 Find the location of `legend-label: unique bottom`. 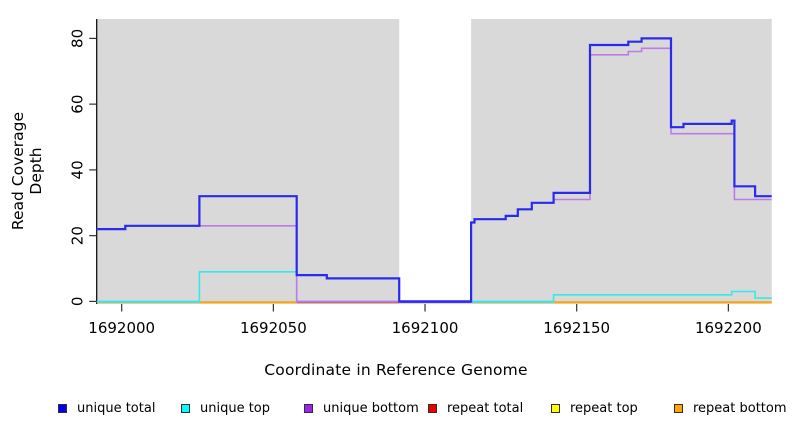

legend-label: unique bottom is located at coordinates (371, 408).